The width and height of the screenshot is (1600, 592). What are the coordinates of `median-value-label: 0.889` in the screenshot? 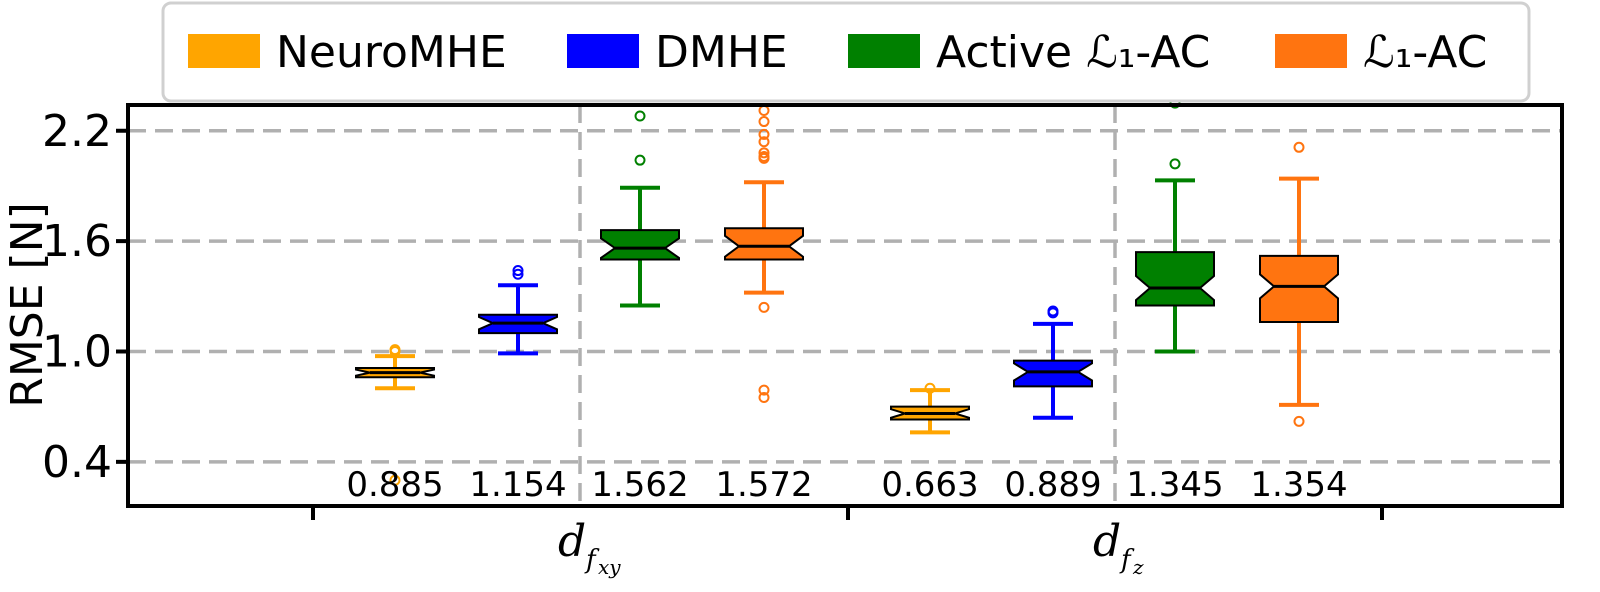 It's located at (1052, 485).